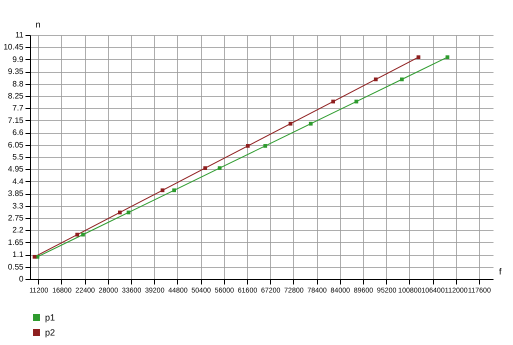 The height and width of the screenshot is (345, 513). I want to click on y-tick-label: 9.35, so click(16, 71).